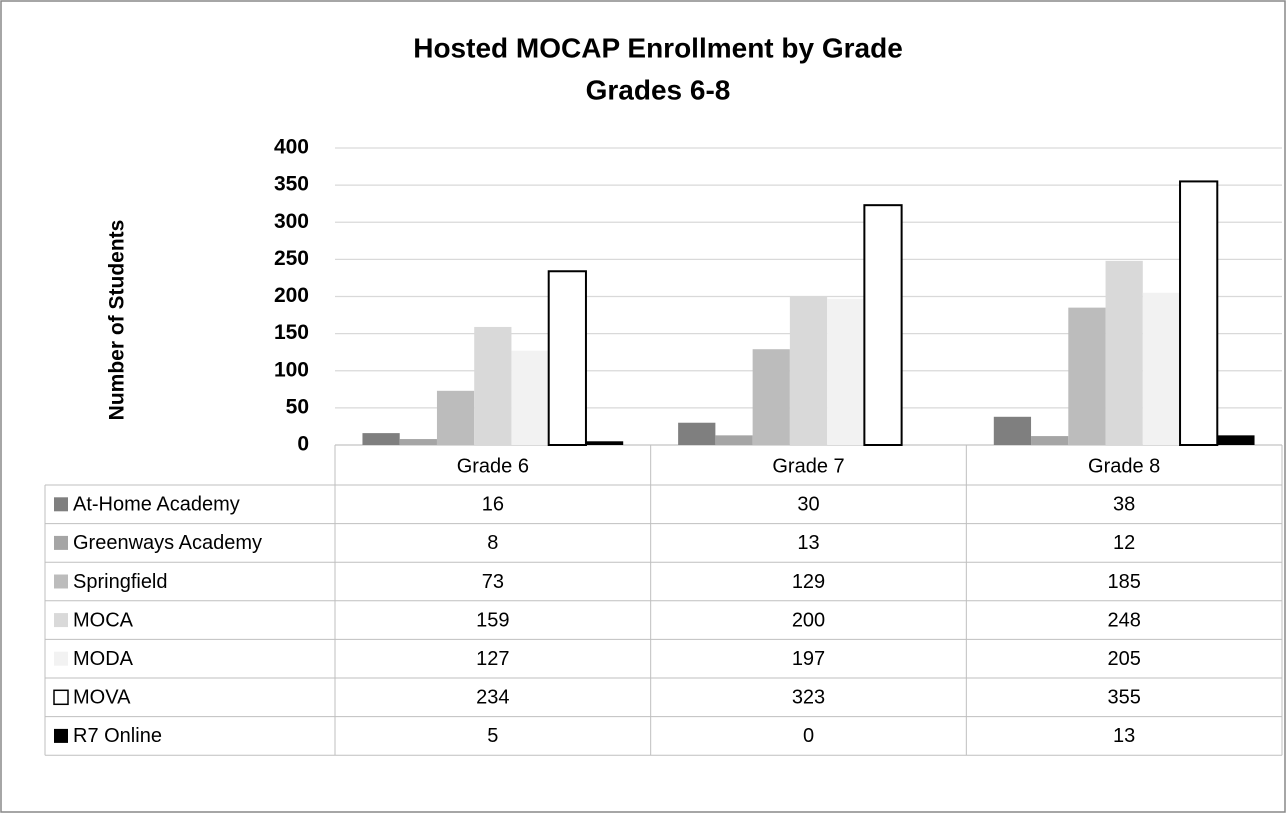 The width and height of the screenshot is (1287, 814). I want to click on table-value: 12, so click(1124, 543).